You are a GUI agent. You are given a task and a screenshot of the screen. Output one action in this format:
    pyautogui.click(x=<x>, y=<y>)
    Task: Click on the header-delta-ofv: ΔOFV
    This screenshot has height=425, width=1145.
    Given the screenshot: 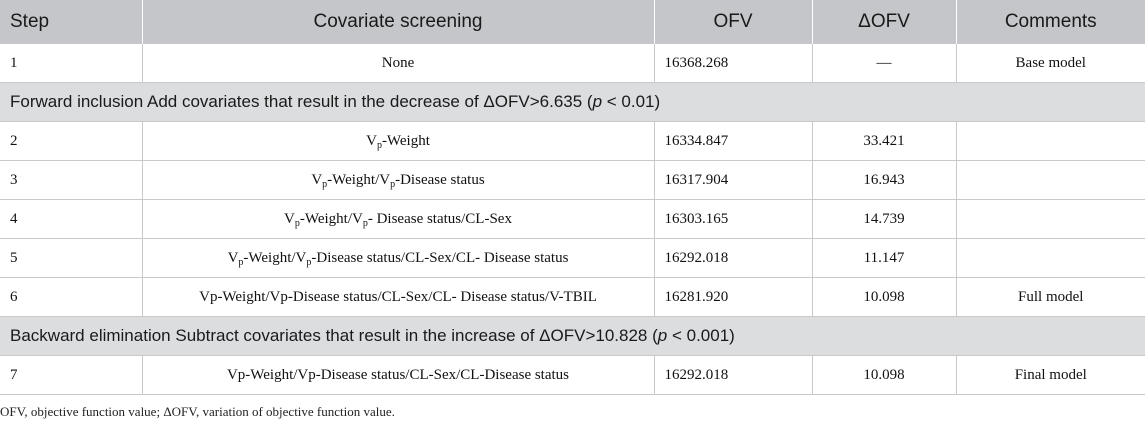 What is the action you would take?
    pyautogui.click(x=883, y=22)
    